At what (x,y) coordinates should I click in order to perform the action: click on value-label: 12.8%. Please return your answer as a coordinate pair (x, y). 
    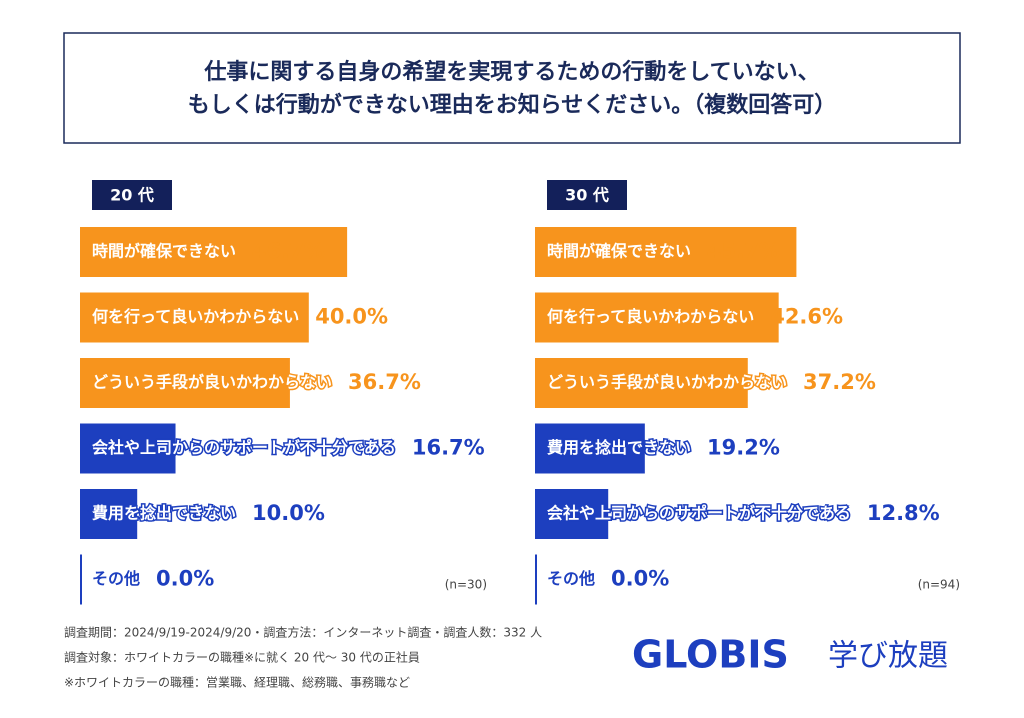
    Looking at the image, I should click on (903, 513).